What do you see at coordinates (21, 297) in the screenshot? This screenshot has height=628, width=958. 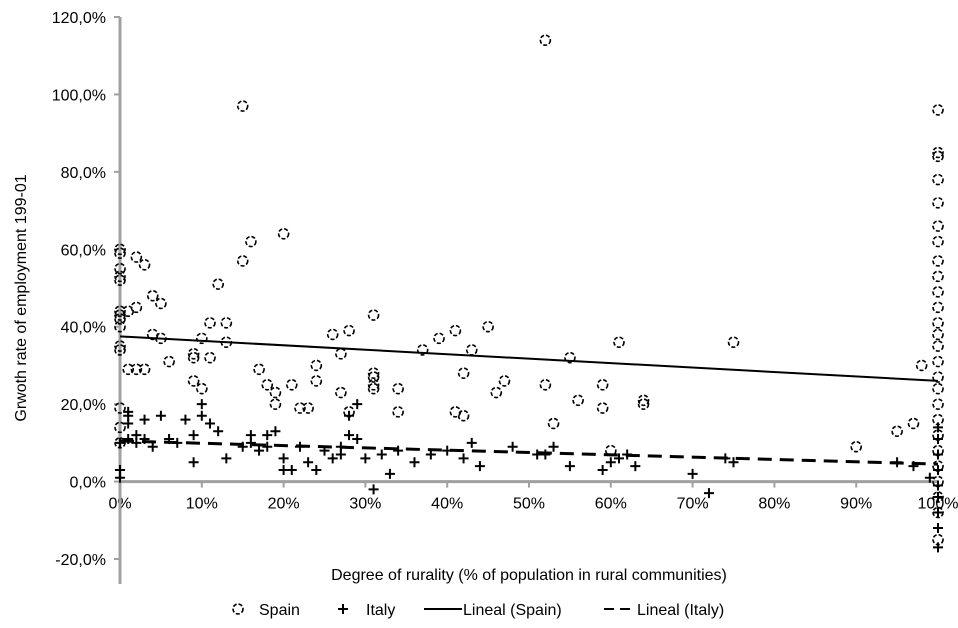 I see `y-axis-title: Grwoth rate of employment 199-01` at bounding box center [21, 297].